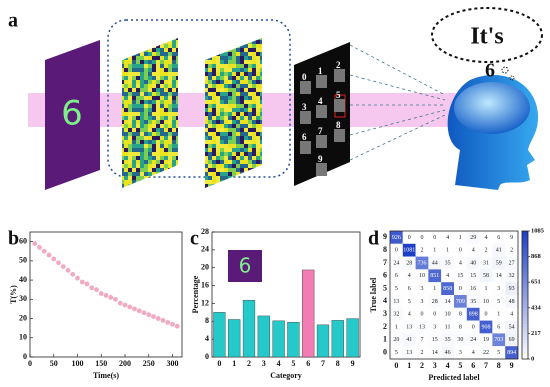 The image size is (550, 387). I want to click on cell-label: 13, so click(422, 327).